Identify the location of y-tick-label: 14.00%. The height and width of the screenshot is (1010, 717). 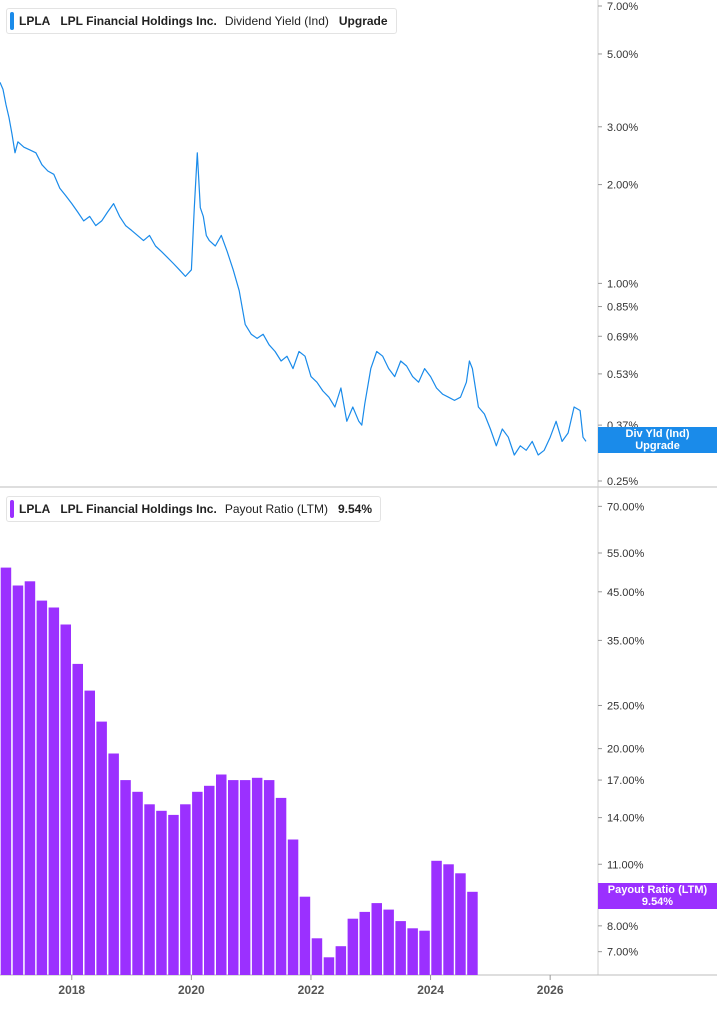
(626, 819).